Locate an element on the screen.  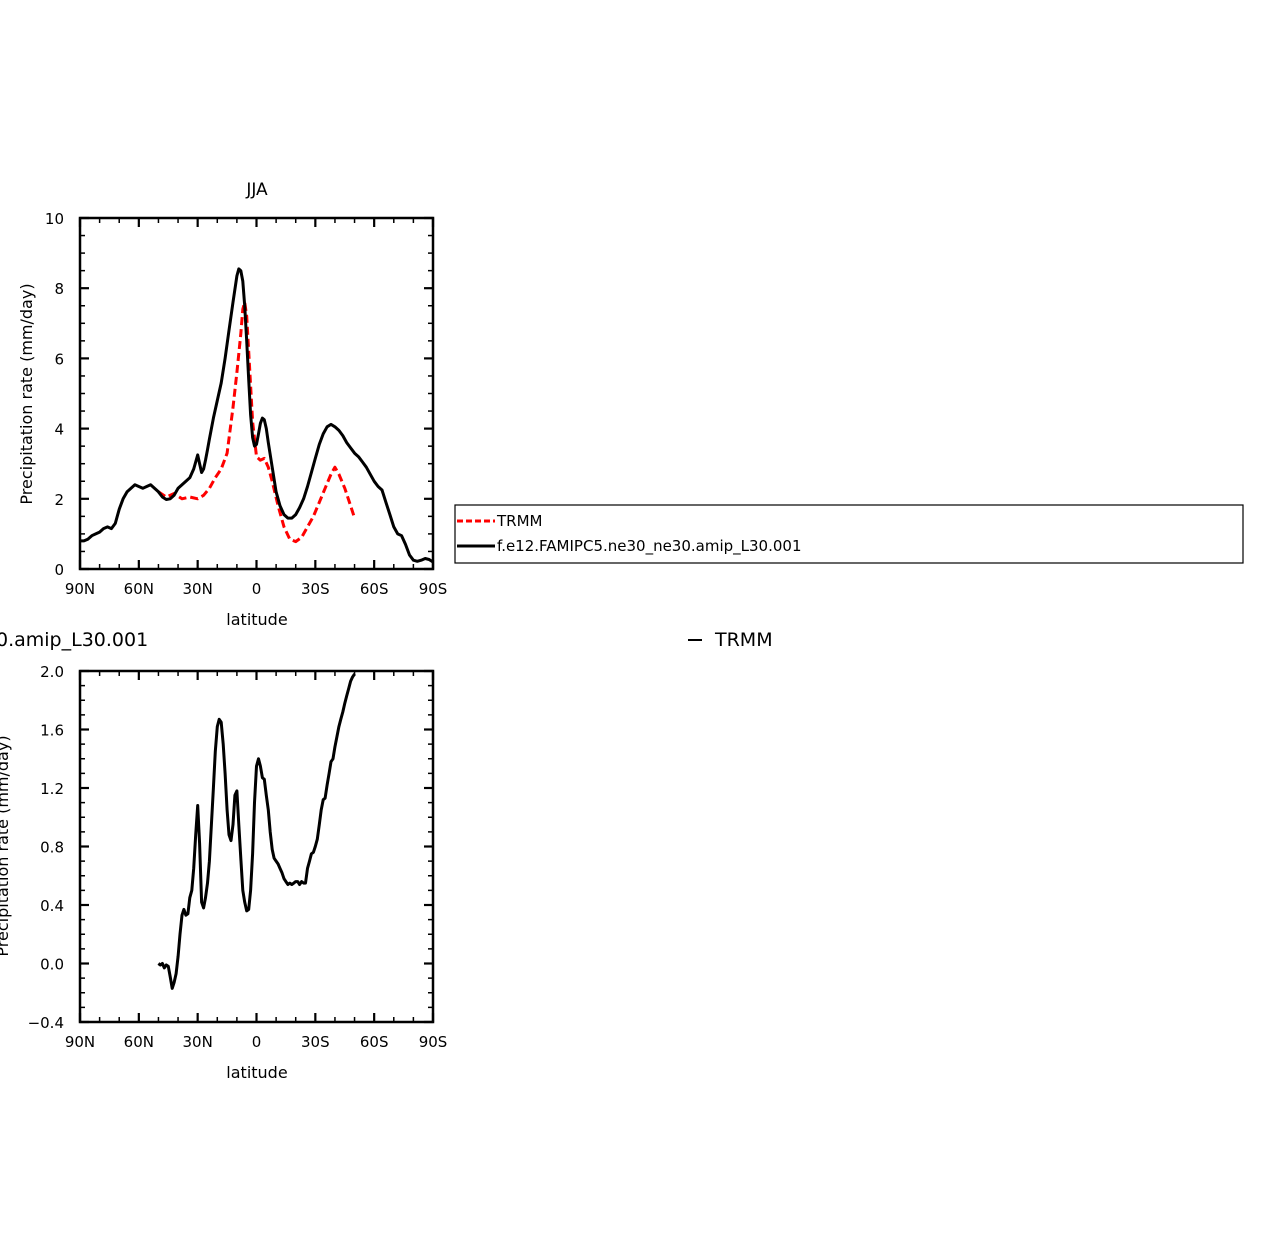
chart-title: JJA is located at coordinates (256, 190).